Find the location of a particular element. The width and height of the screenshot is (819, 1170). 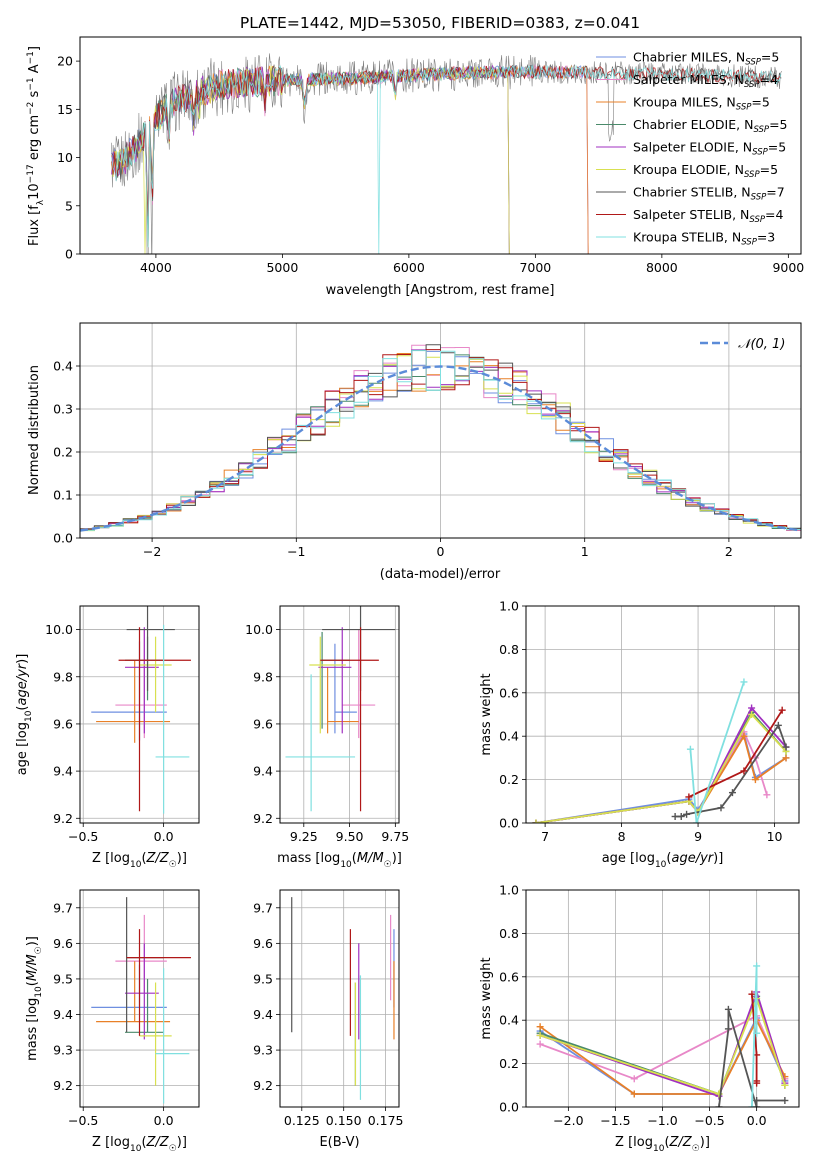

x-axis-label: E(B-V) is located at coordinates (339, 1142).